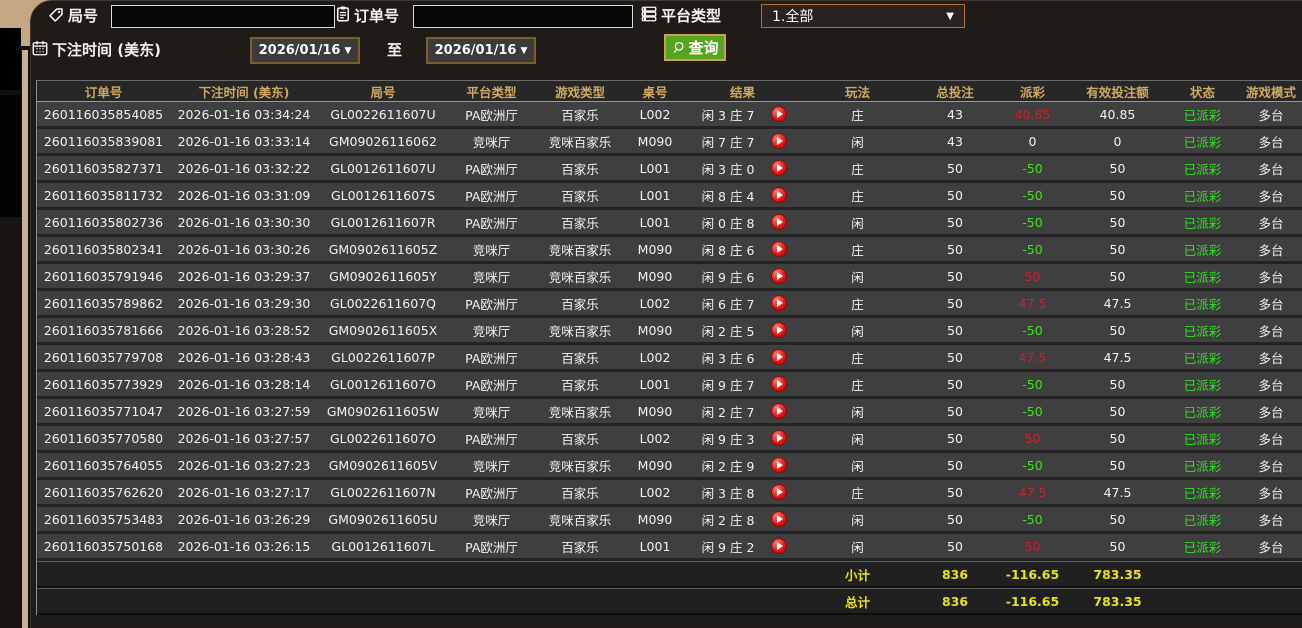 The height and width of the screenshot is (628, 1302). Describe the element at coordinates (103, 465) in the screenshot. I see `order-no-cell: 260116035764055` at that location.